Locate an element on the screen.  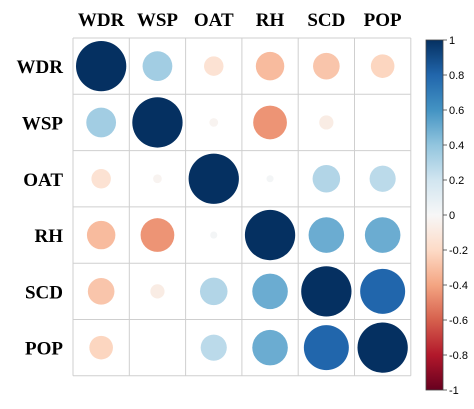
cell-rh-scd is located at coordinates (326, 235).